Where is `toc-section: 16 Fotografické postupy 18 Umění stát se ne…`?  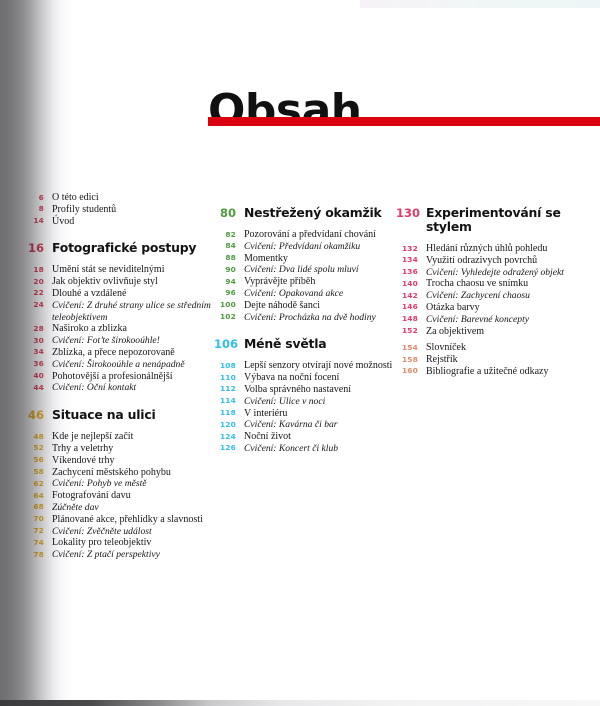
toc-section: 16 Fotografické postupy 18 Umění stát se ne… is located at coordinates (118, 317).